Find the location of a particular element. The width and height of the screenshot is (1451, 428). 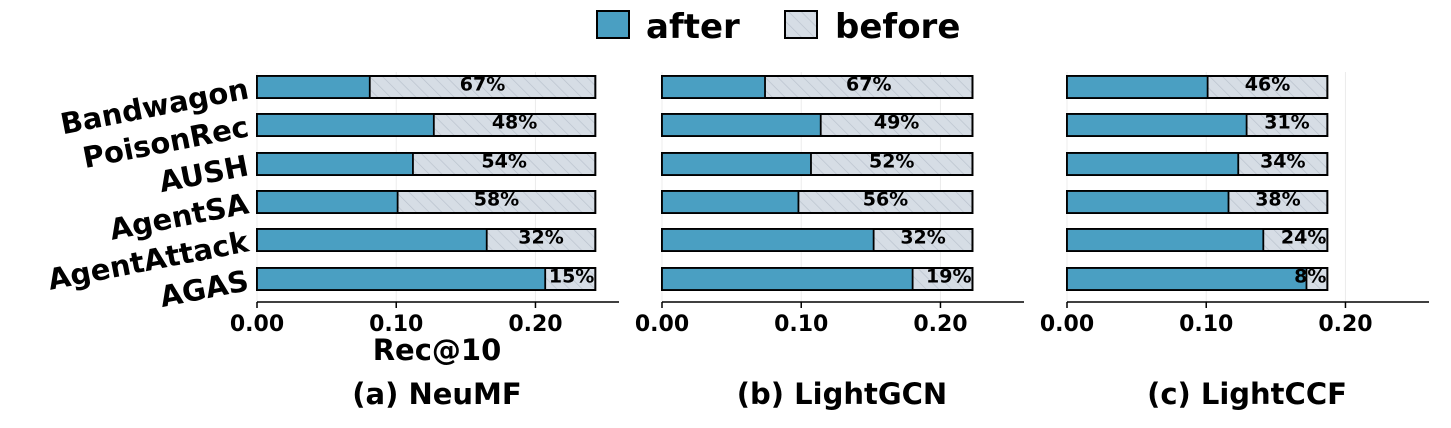

bar-value-label: 8% is located at coordinates (1310, 277).